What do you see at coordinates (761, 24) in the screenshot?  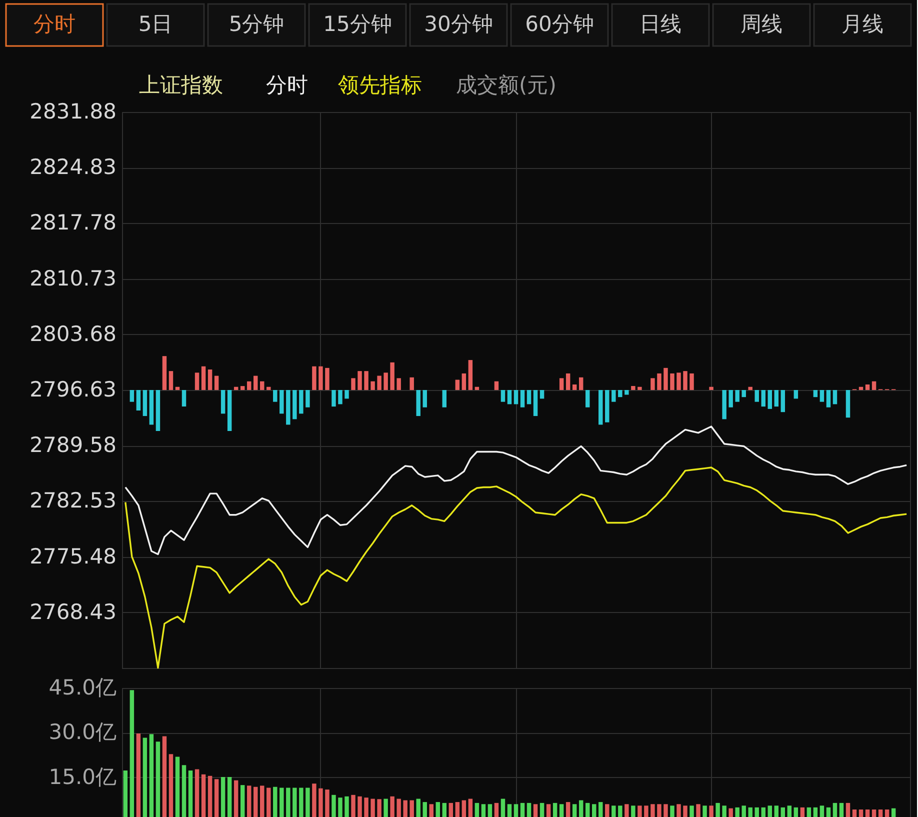 I see `text: 周线` at bounding box center [761, 24].